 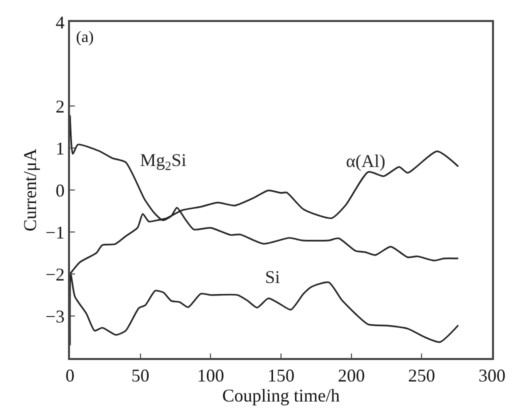 What do you see at coordinates (272, 277) in the screenshot?
I see `series-label: Si` at bounding box center [272, 277].